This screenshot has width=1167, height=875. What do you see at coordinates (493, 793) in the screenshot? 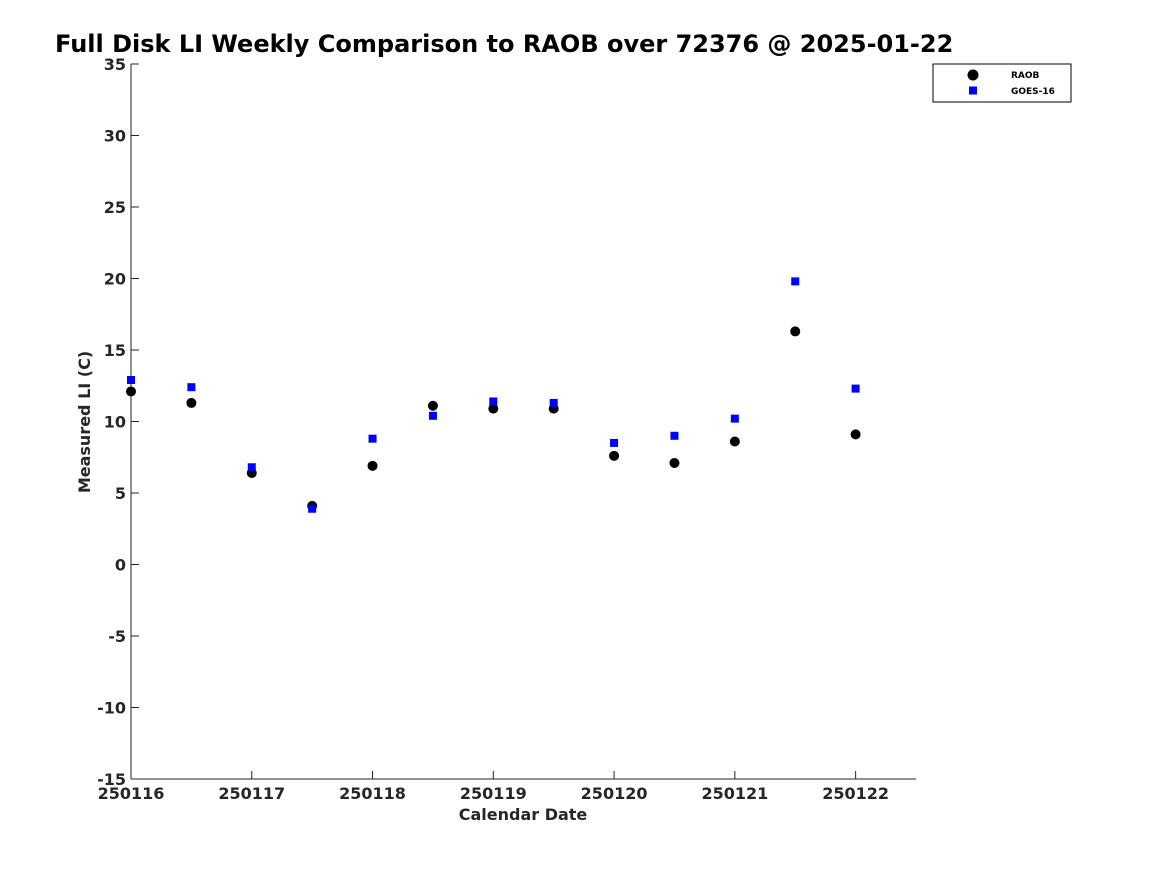
I see `x-tick-label: 250119` at bounding box center [493, 793].